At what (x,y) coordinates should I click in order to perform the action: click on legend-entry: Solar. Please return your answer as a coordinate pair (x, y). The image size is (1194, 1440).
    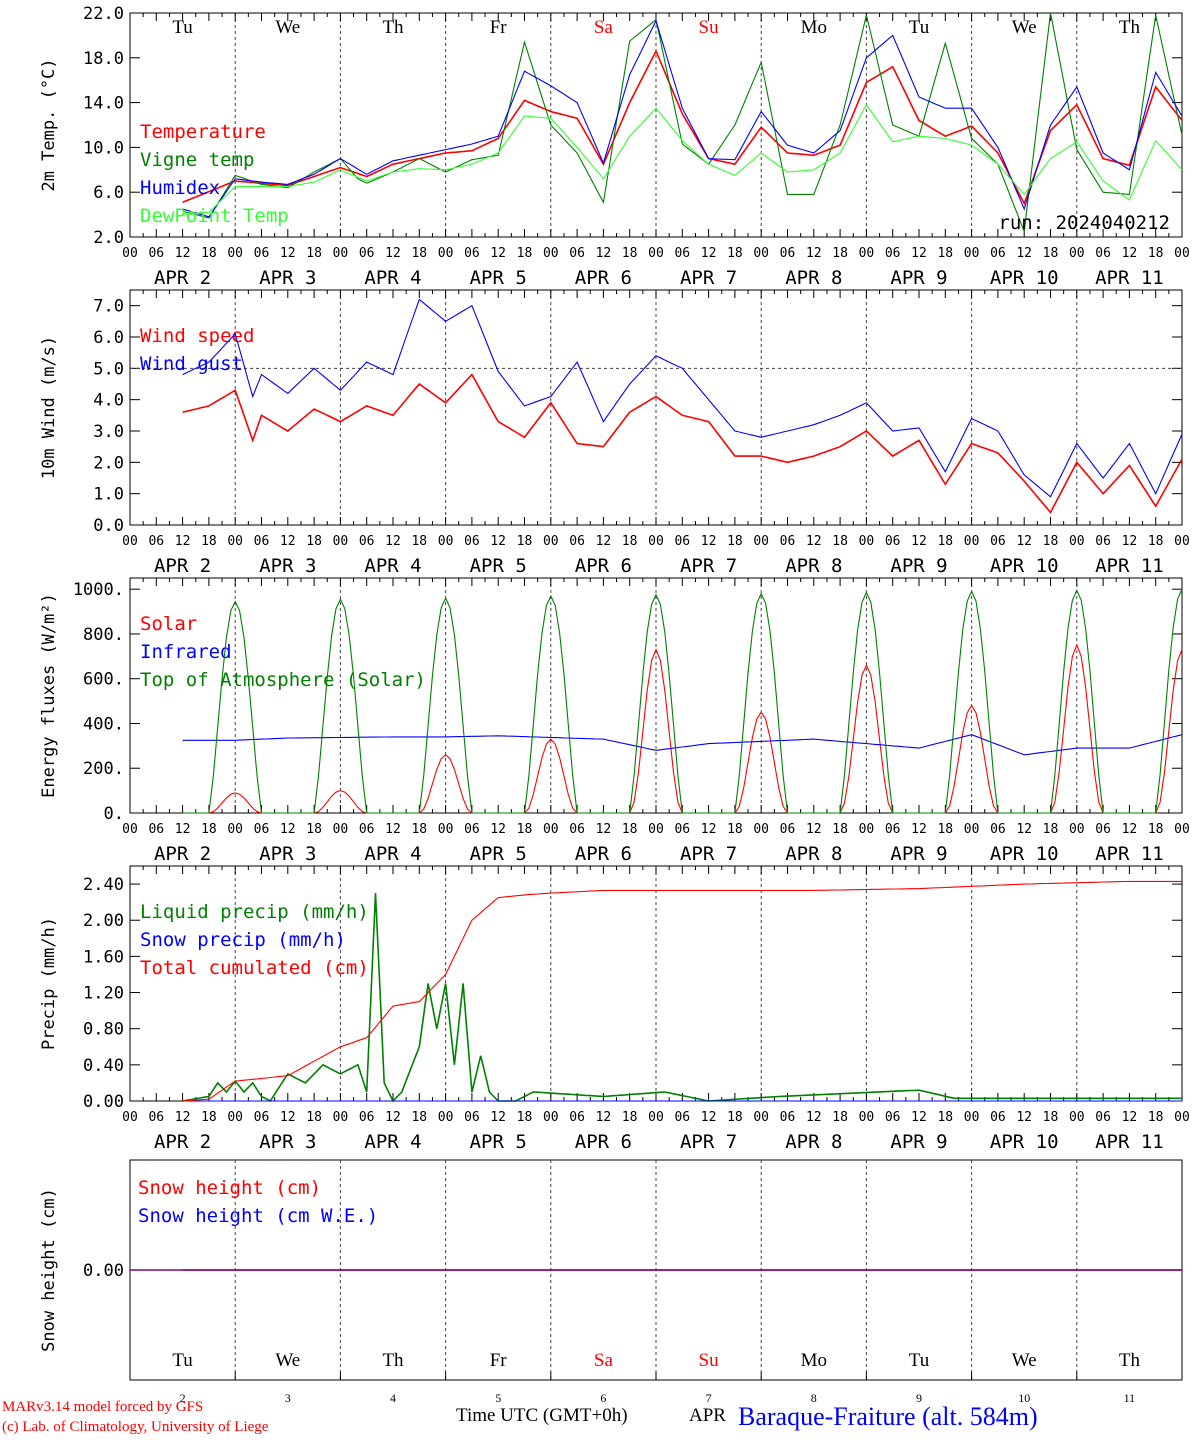
    Looking at the image, I should click on (168, 624).